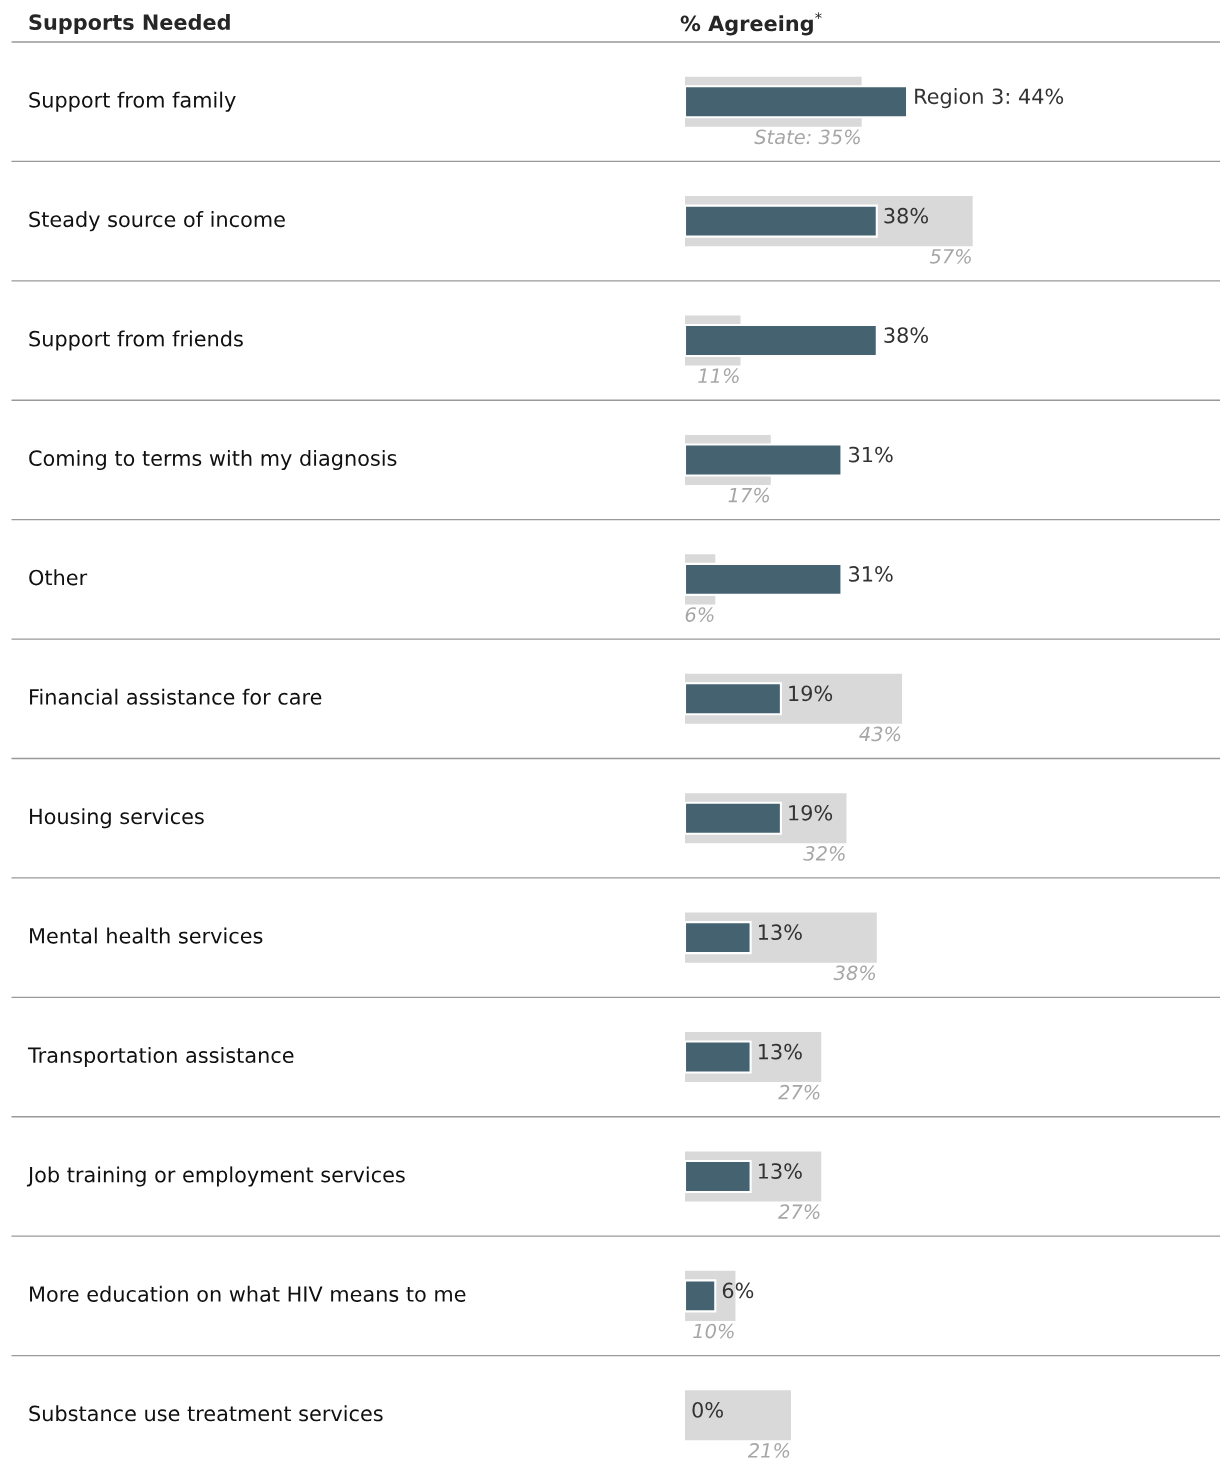 The height and width of the screenshot is (1475, 1220). Describe the element at coordinates (768, 1450) in the screenshot. I see `data-label: 21%` at that location.